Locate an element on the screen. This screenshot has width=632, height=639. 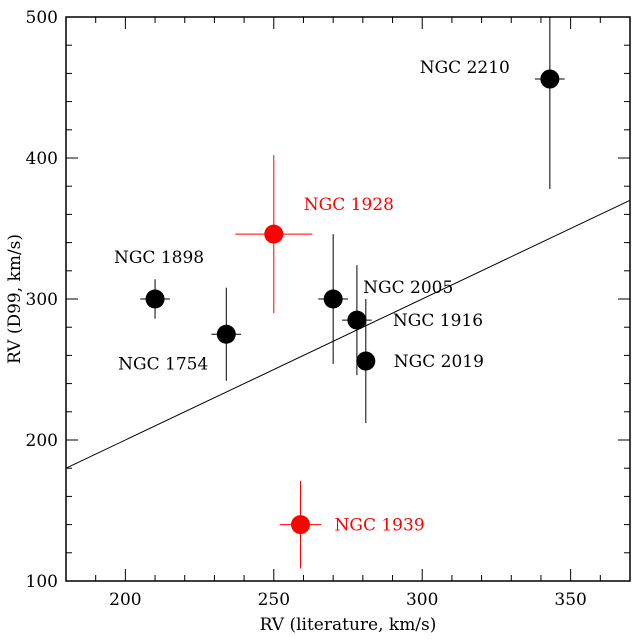
x-tick-label: 200 is located at coordinates (125, 600).